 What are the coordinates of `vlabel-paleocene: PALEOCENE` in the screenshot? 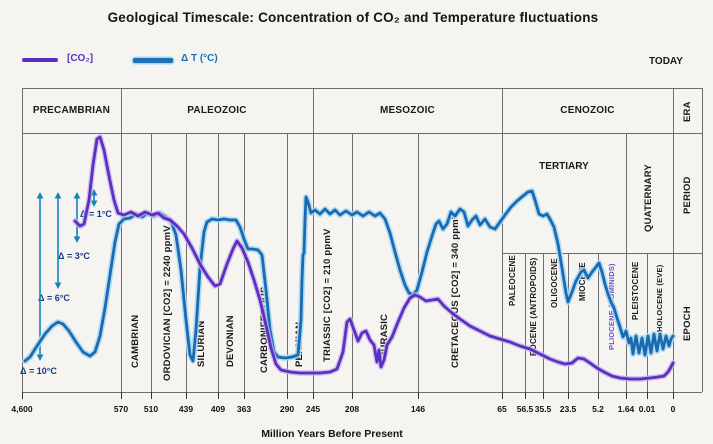 It's located at (513, 280).